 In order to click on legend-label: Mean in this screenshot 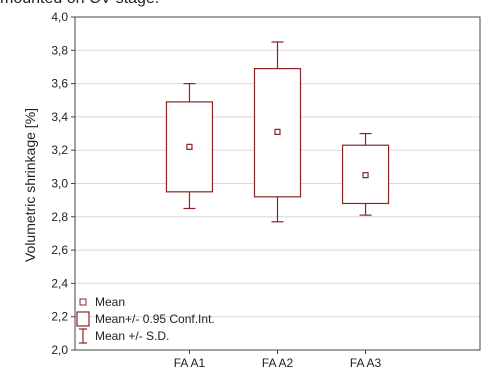, I will do `click(110, 302)`.